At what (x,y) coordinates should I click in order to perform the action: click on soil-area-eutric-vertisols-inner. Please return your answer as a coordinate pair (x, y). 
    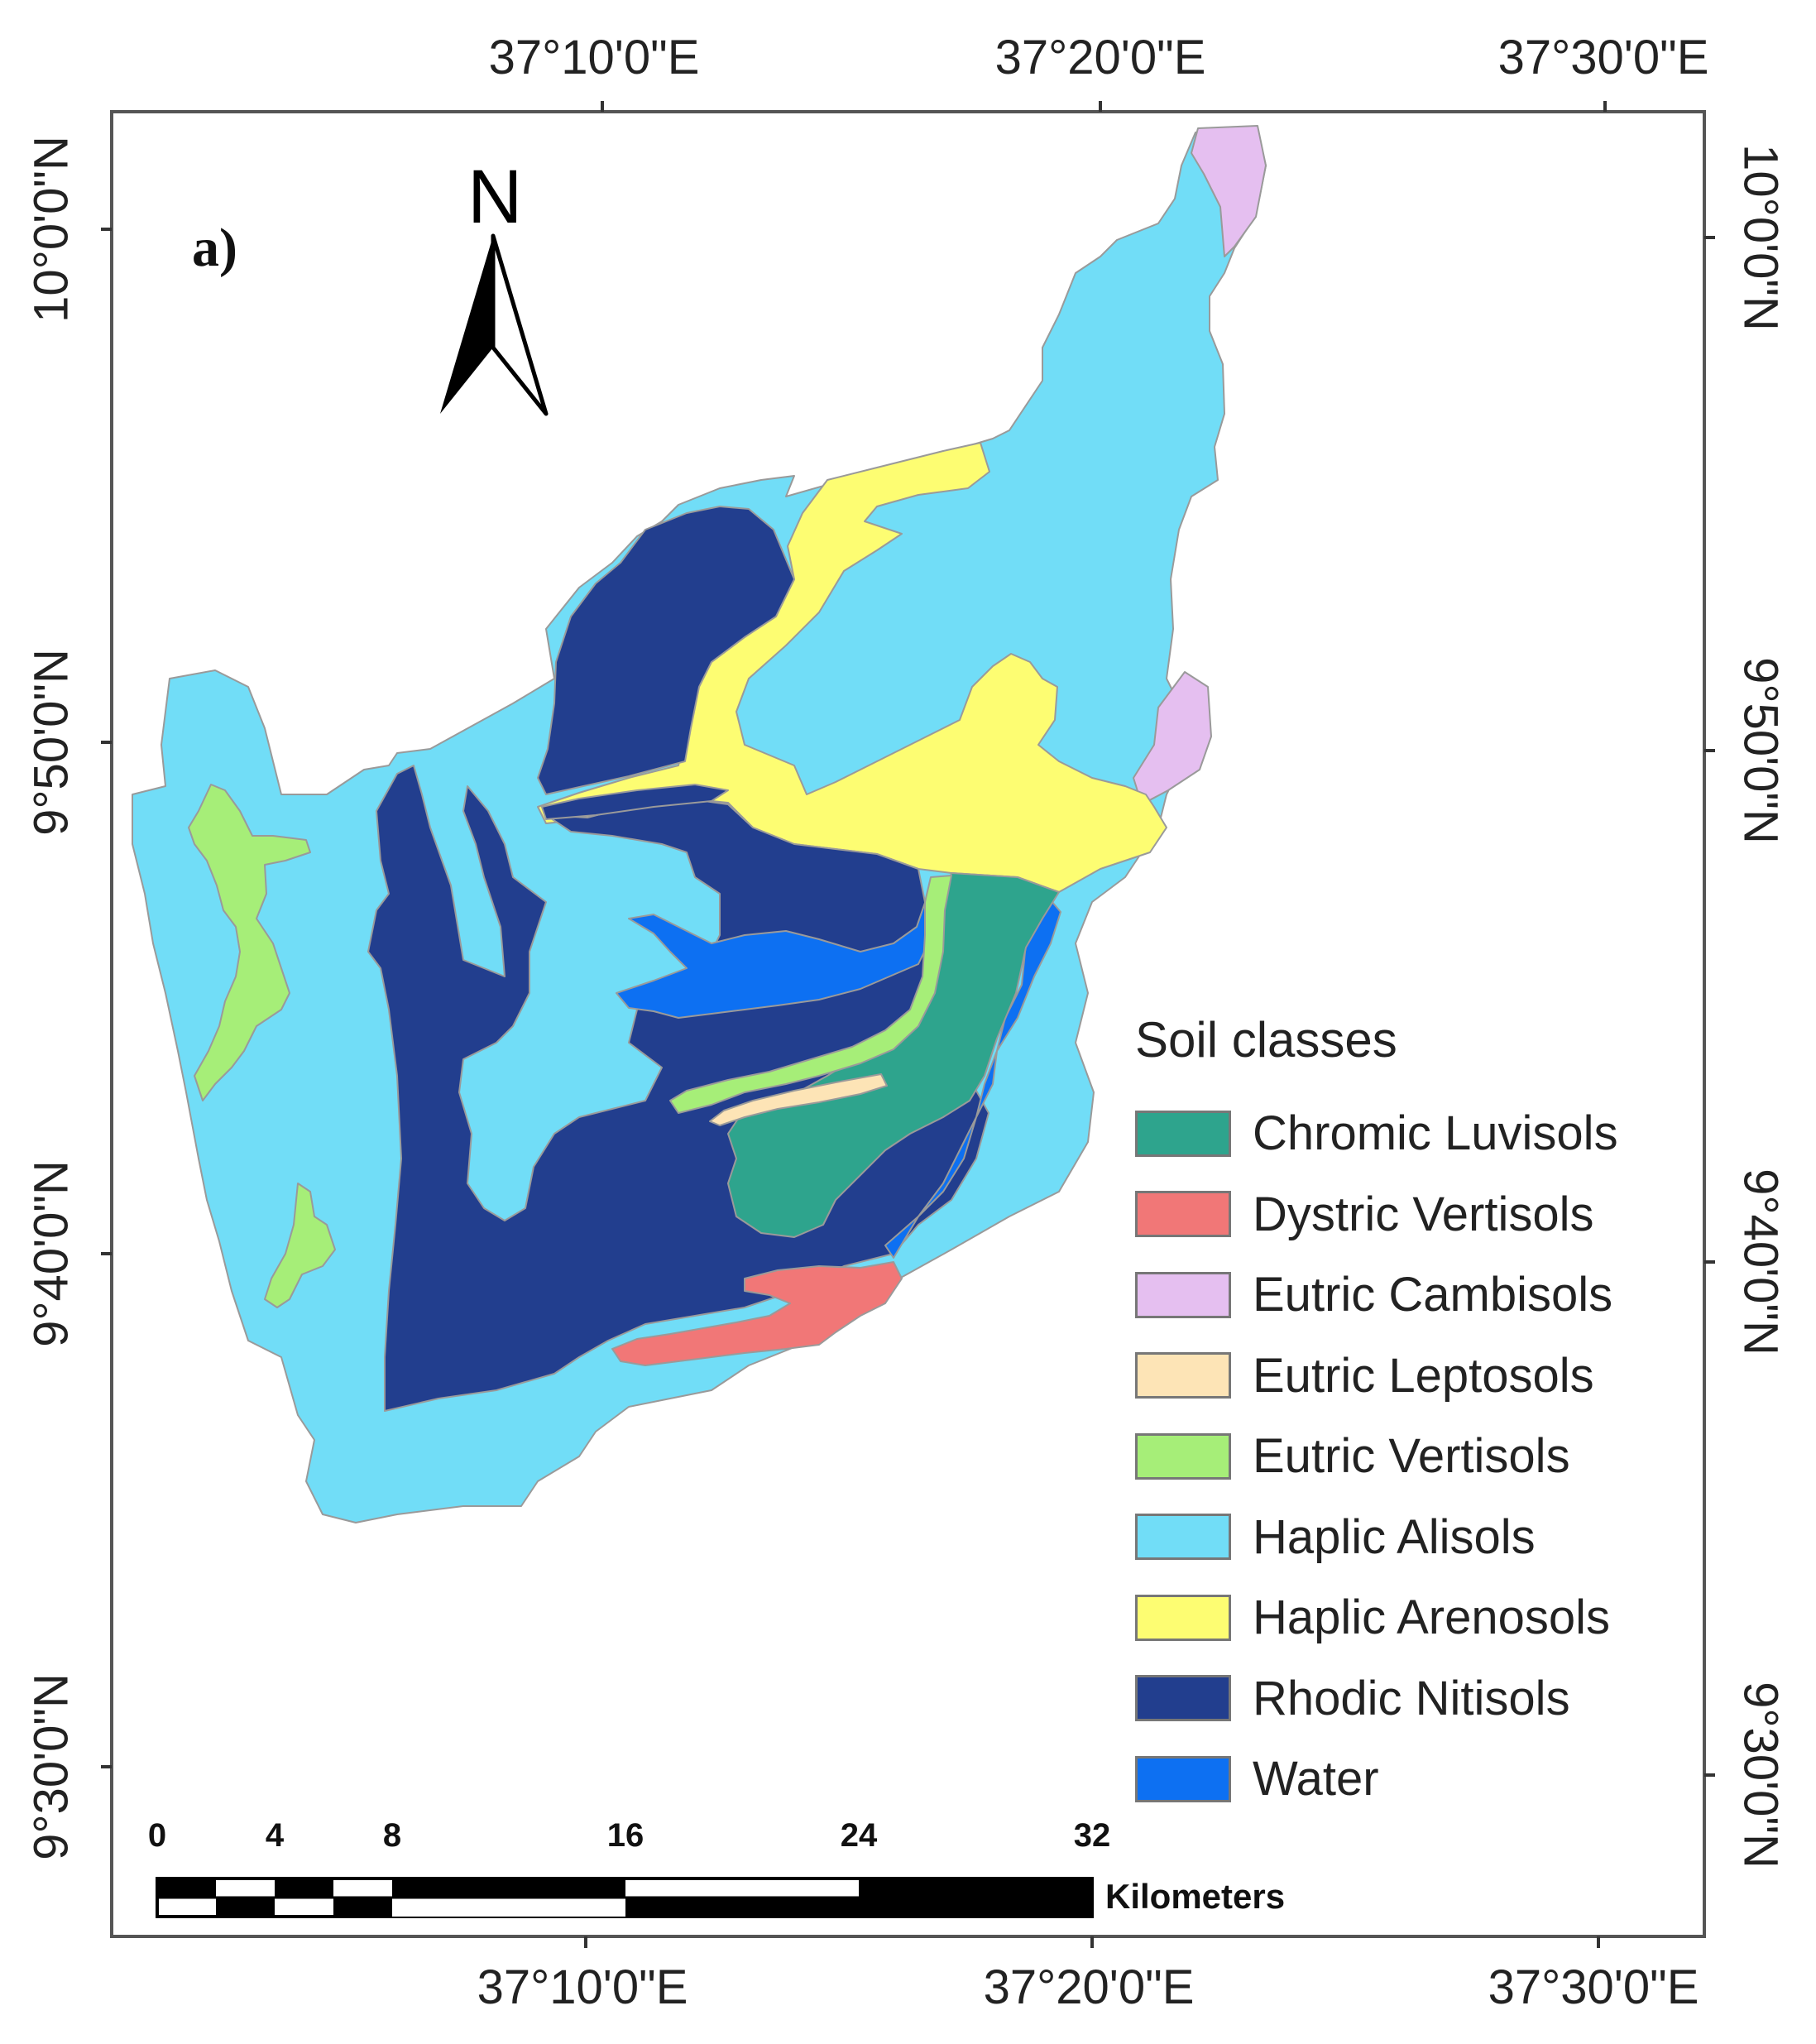
    Looking at the image, I should click on (810, 995).